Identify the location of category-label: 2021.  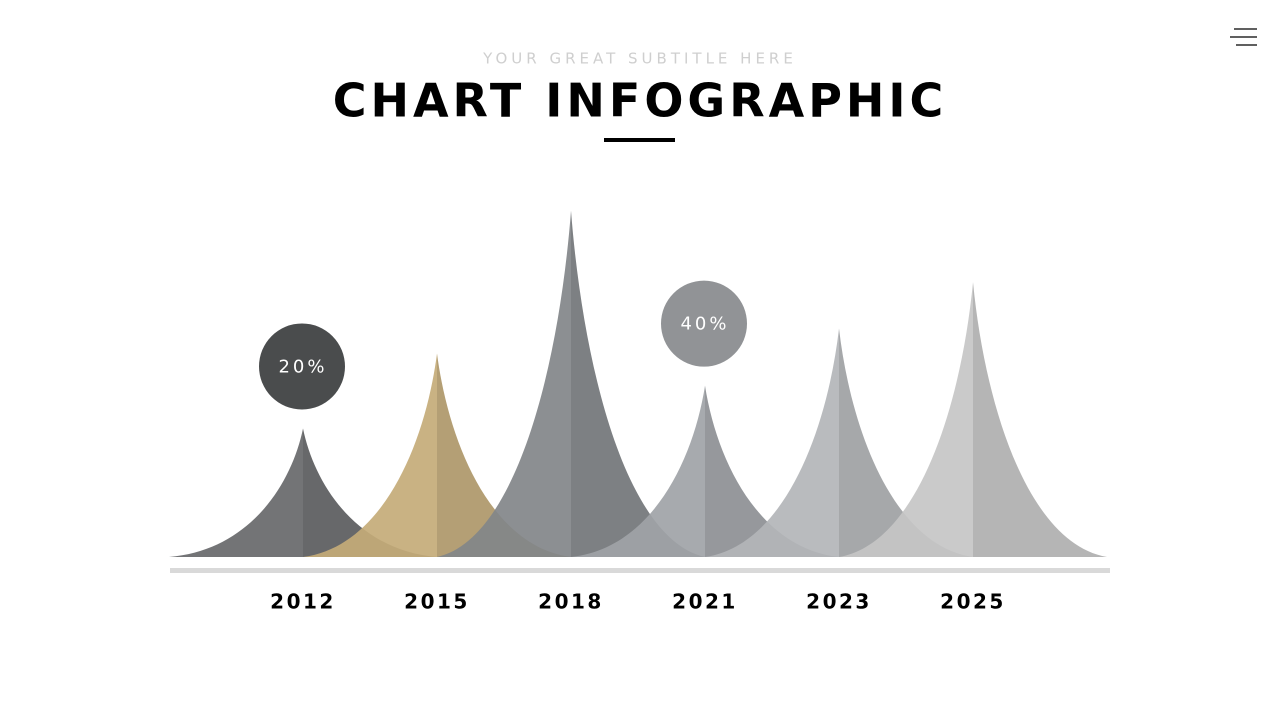
(705, 602).